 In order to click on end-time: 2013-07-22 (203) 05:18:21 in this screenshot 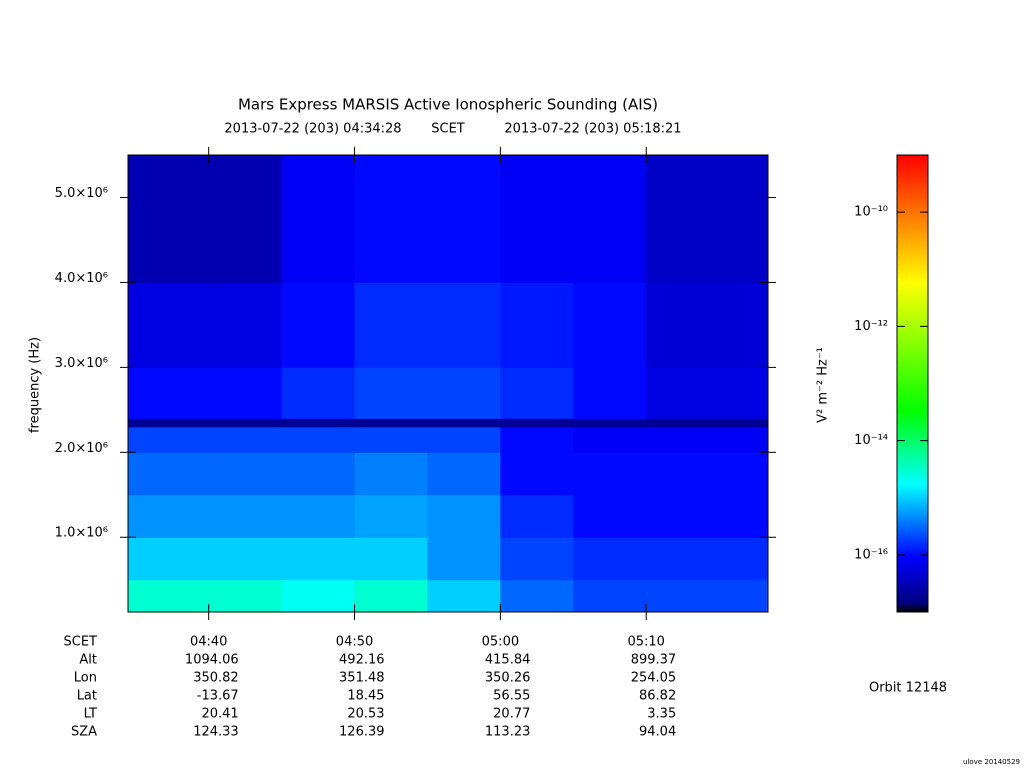, I will do `click(592, 129)`.